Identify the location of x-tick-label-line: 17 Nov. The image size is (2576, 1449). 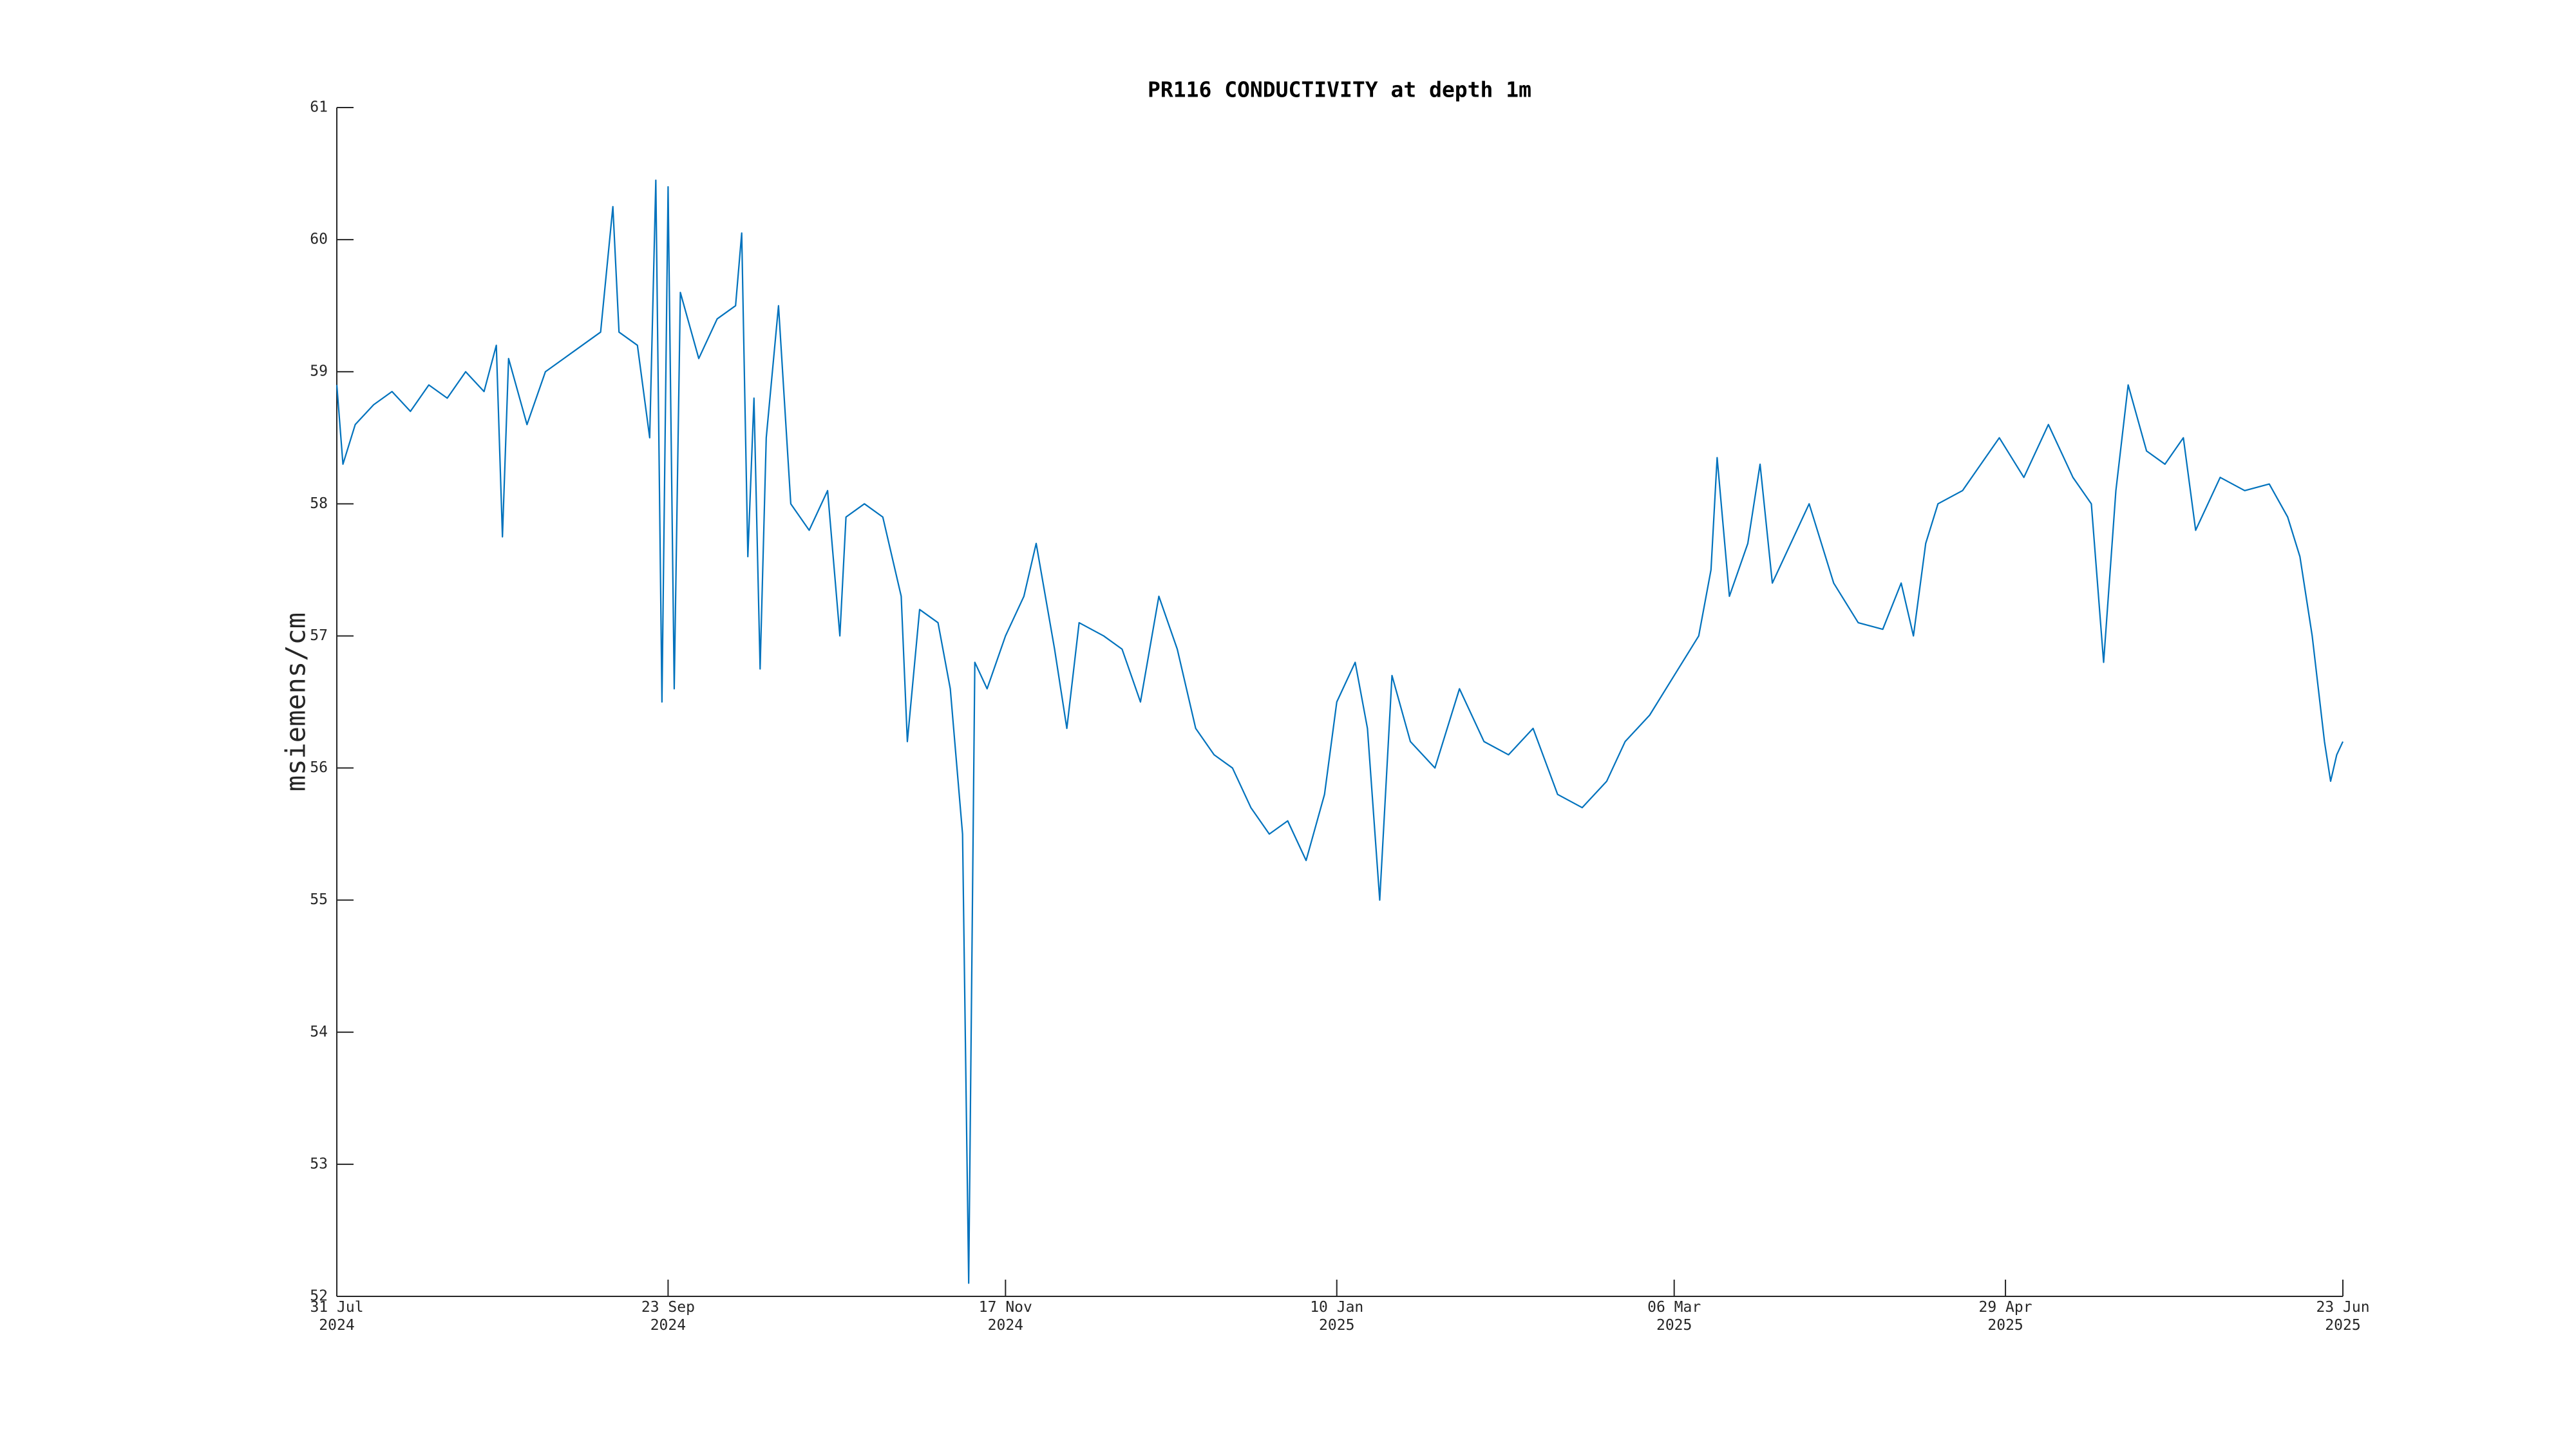
(1006, 1307).